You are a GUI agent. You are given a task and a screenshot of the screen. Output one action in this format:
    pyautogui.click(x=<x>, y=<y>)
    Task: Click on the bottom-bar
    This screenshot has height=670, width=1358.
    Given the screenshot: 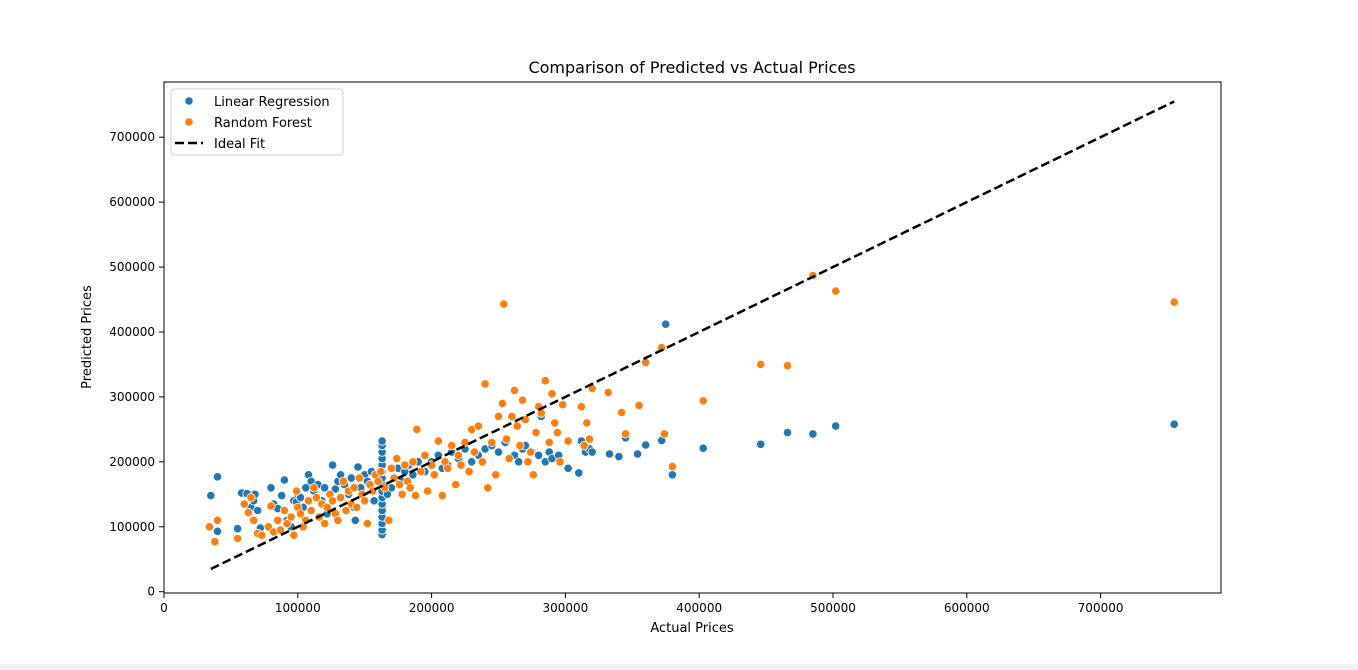 What is the action you would take?
    pyautogui.click(x=679, y=667)
    